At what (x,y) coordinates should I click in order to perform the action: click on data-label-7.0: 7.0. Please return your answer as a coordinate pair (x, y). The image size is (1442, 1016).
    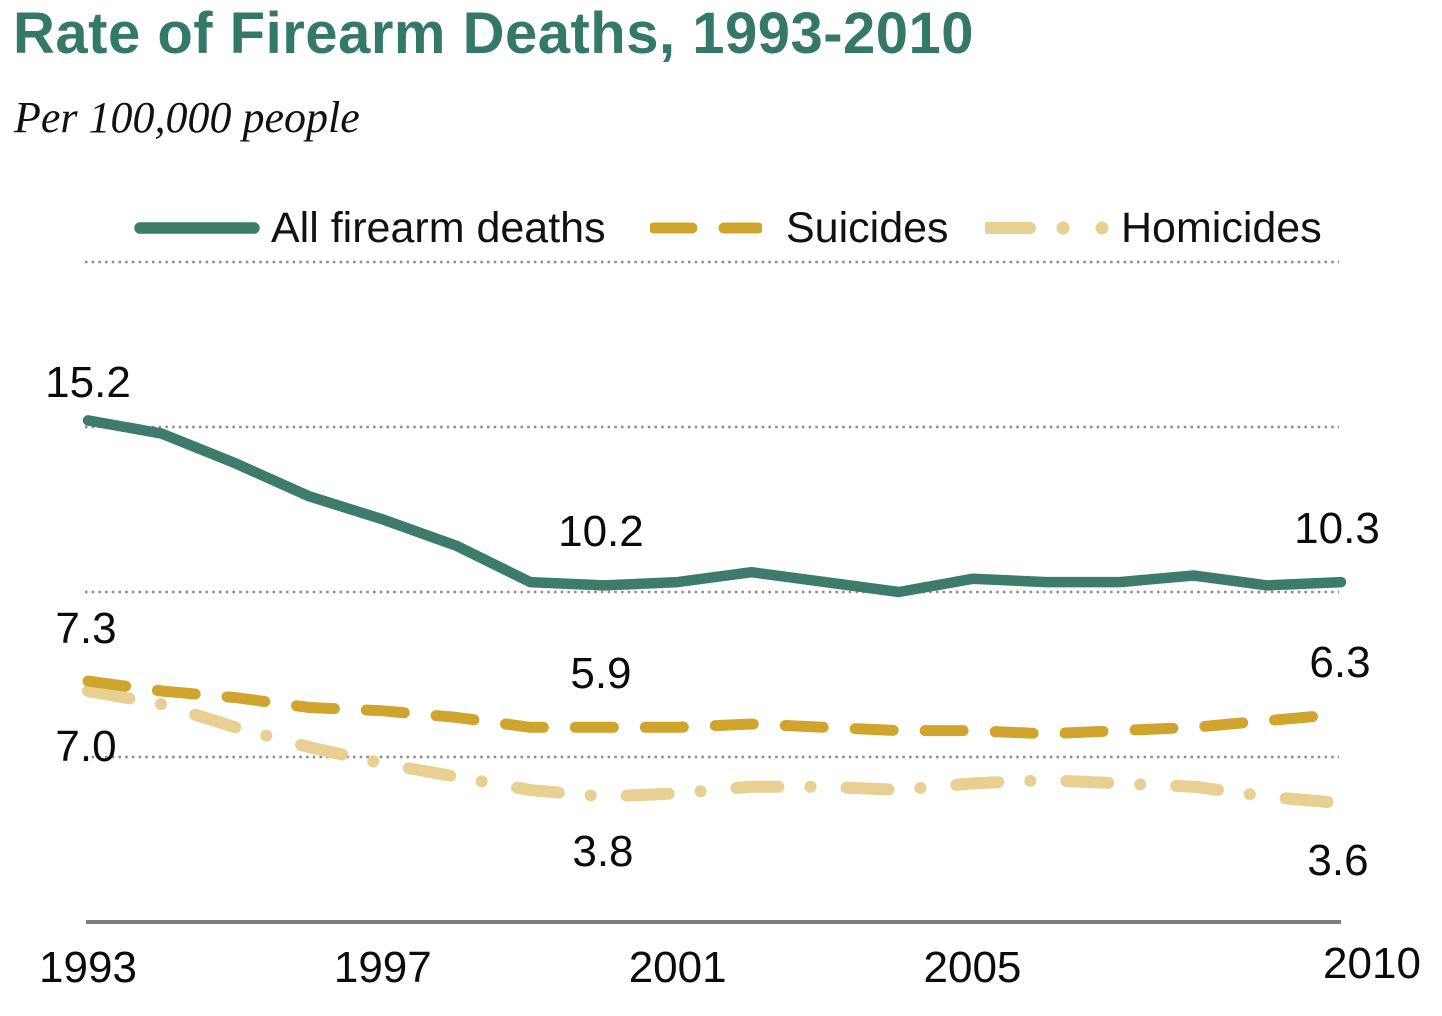
    Looking at the image, I should click on (86, 746).